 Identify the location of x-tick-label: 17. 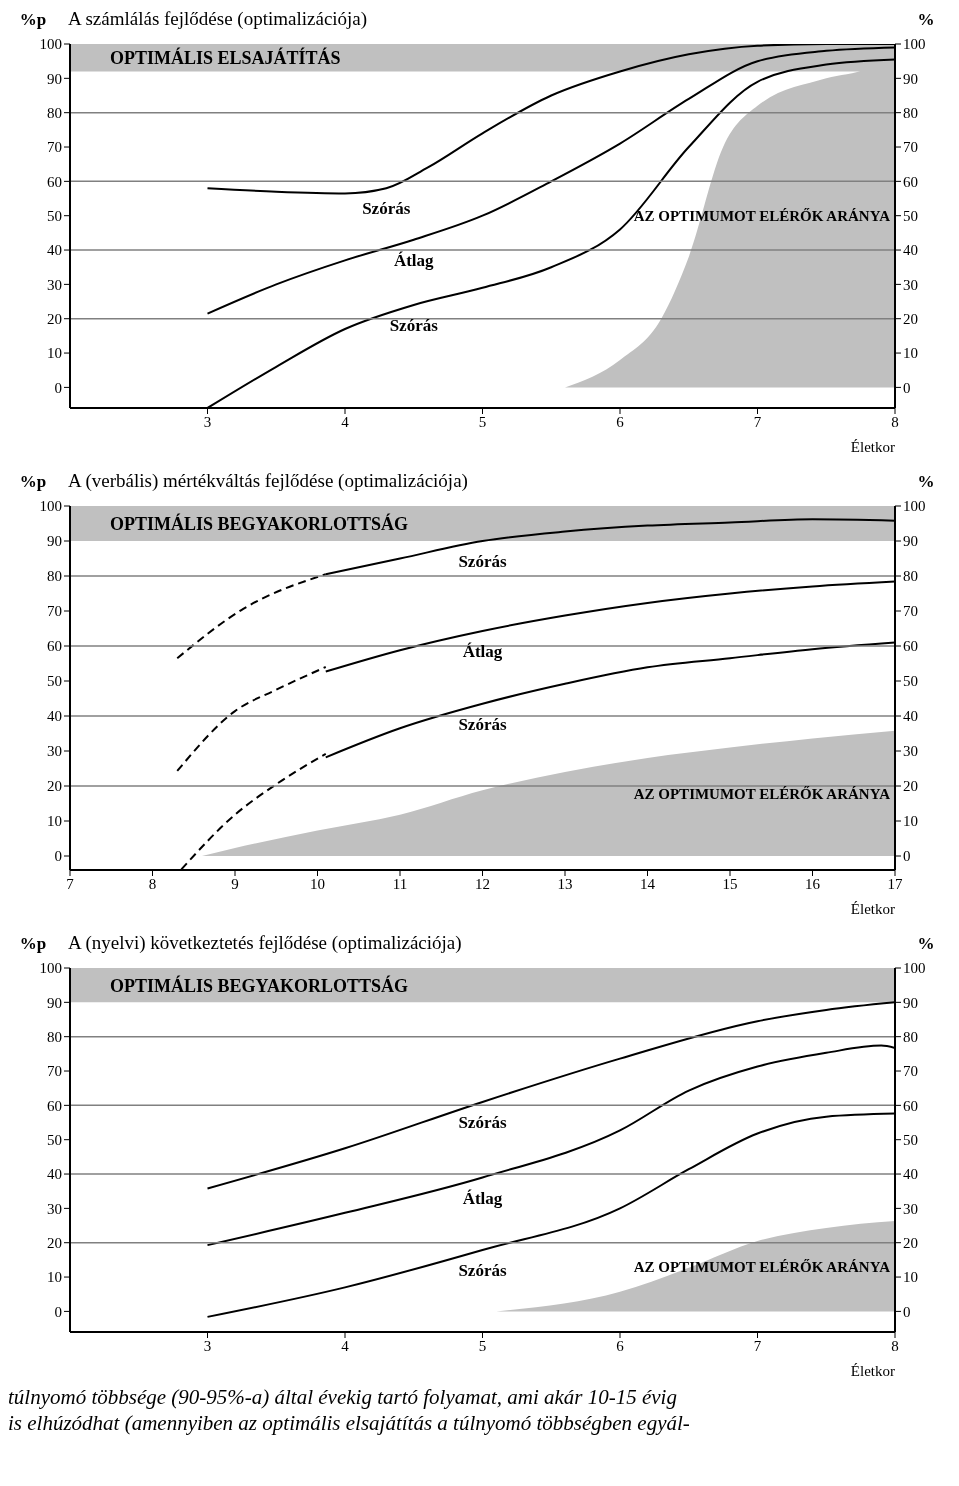
(895, 883).